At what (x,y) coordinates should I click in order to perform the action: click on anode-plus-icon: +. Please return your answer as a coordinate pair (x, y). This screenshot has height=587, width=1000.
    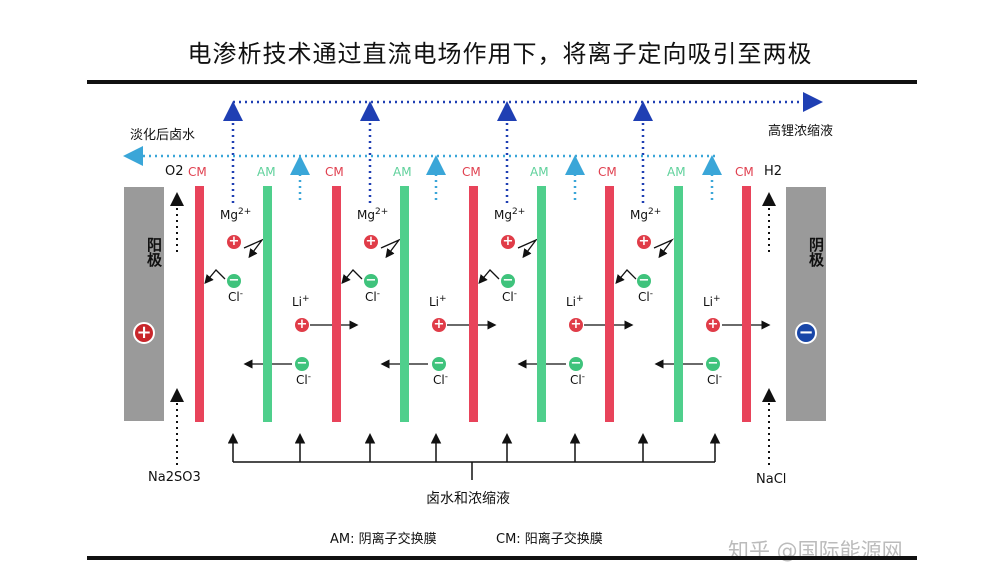
    Looking at the image, I should click on (144, 333).